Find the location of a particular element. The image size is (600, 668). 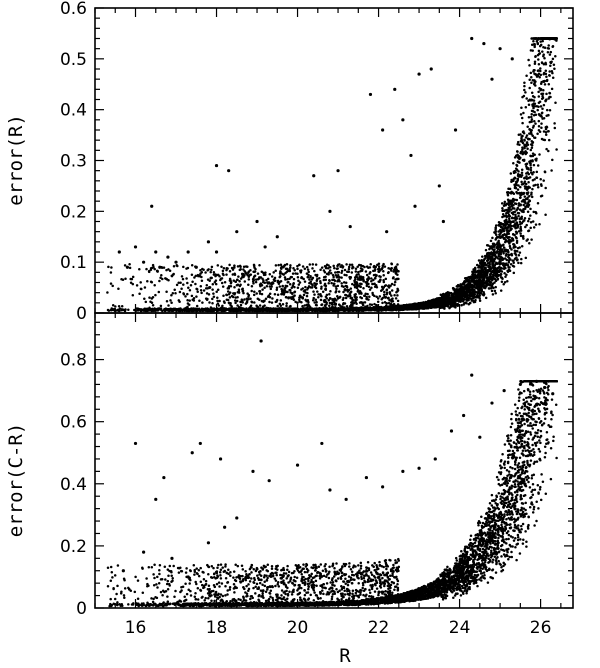

y-tick-label: 0 is located at coordinates (81, 314).